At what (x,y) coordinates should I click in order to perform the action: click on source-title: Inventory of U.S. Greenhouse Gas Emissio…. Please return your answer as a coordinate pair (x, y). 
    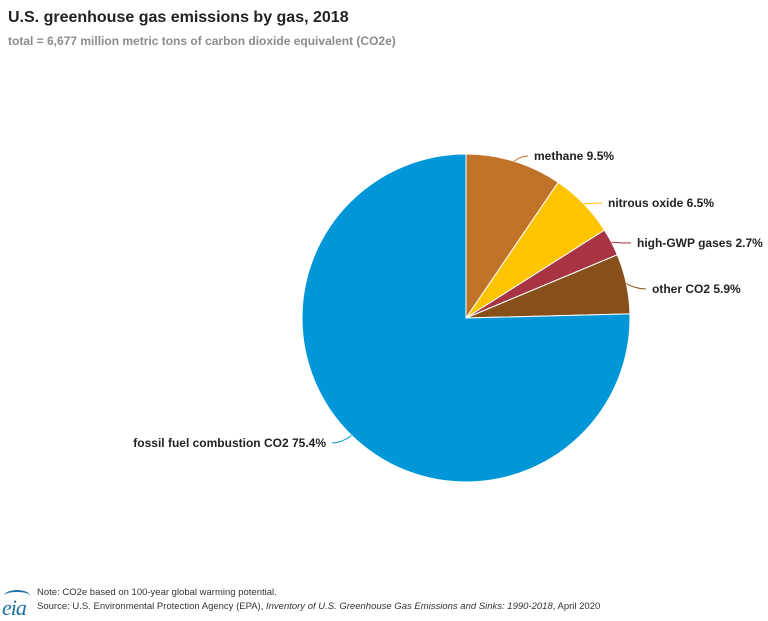
    Looking at the image, I should click on (409, 606).